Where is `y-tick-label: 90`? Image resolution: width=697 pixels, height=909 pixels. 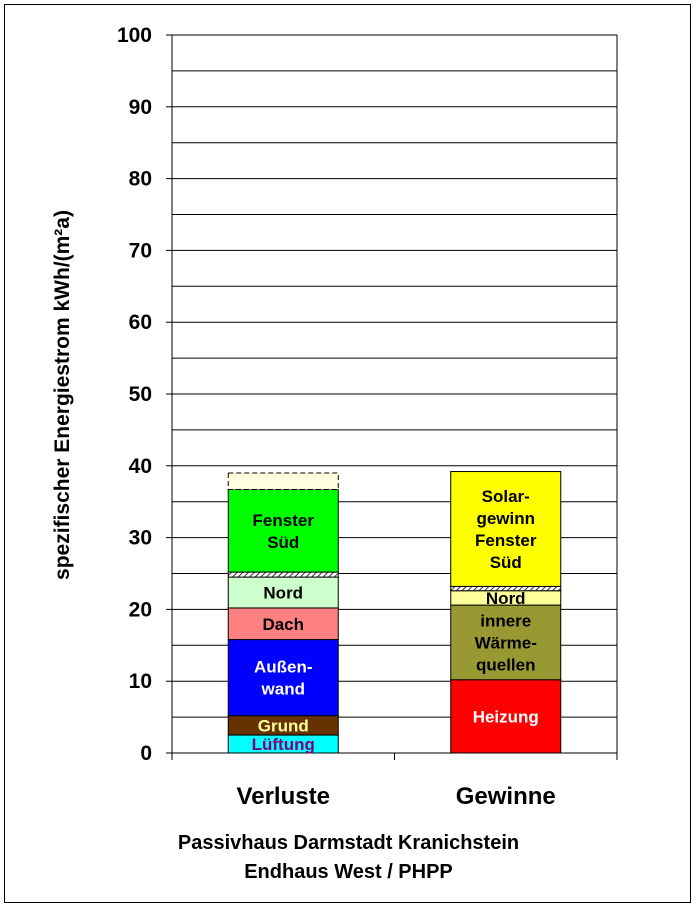 y-tick-label: 90 is located at coordinates (140, 107).